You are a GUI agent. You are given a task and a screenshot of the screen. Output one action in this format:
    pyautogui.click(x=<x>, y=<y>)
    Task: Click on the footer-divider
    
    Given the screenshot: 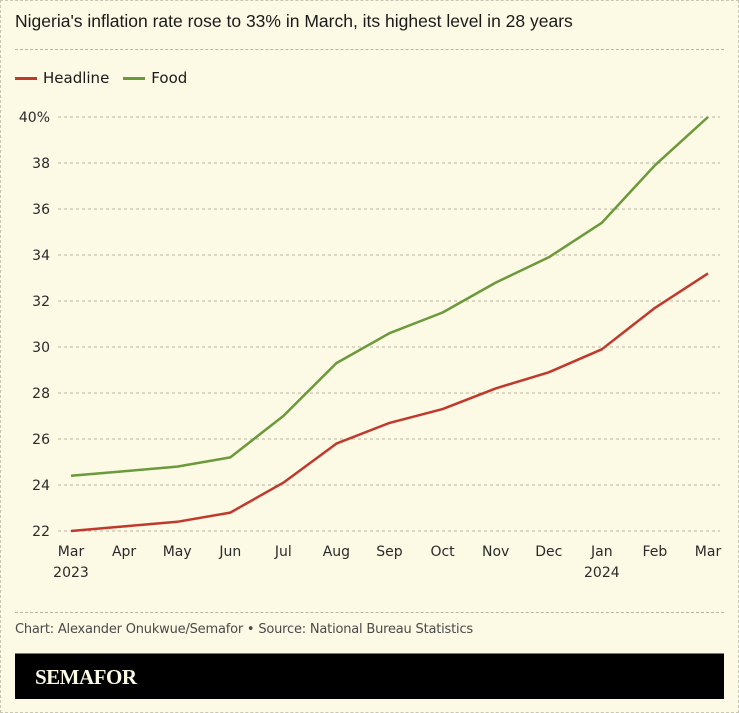 What is the action you would take?
    pyautogui.click(x=369, y=612)
    